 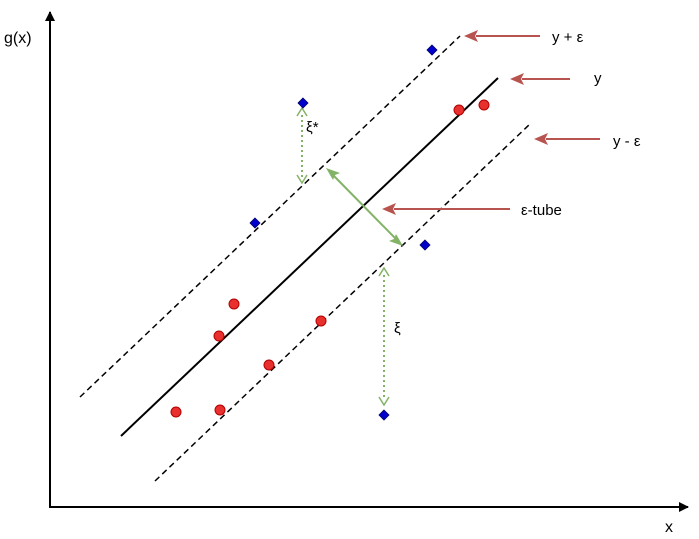 What do you see at coordinates (312, 127) in the screenshot?
I see `label-xi-star: ξ*` at bounding box center [312, 127].